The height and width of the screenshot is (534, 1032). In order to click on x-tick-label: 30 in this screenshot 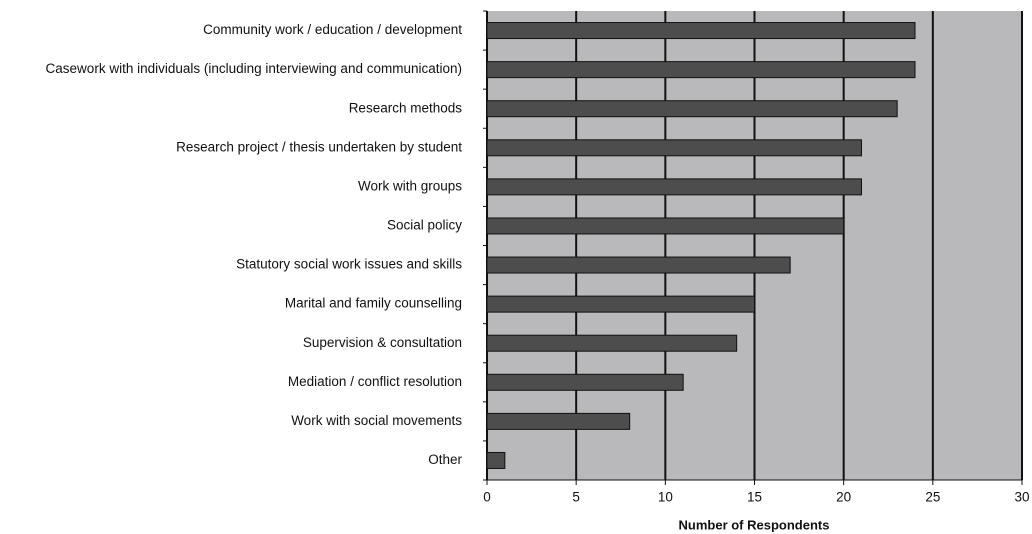, I will do `click(1021, 497)`.